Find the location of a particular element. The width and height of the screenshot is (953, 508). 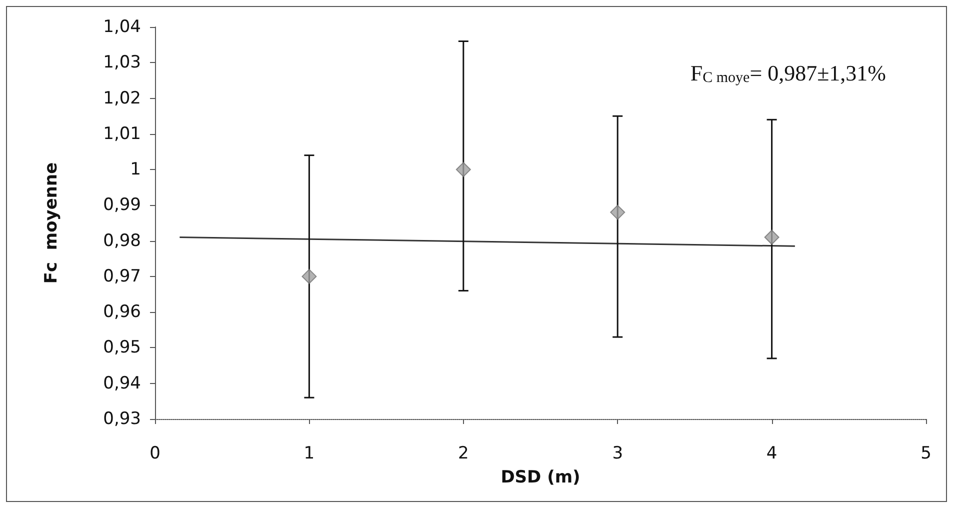

y-tick-label: 0,95 is located at coordinates (122, 348).